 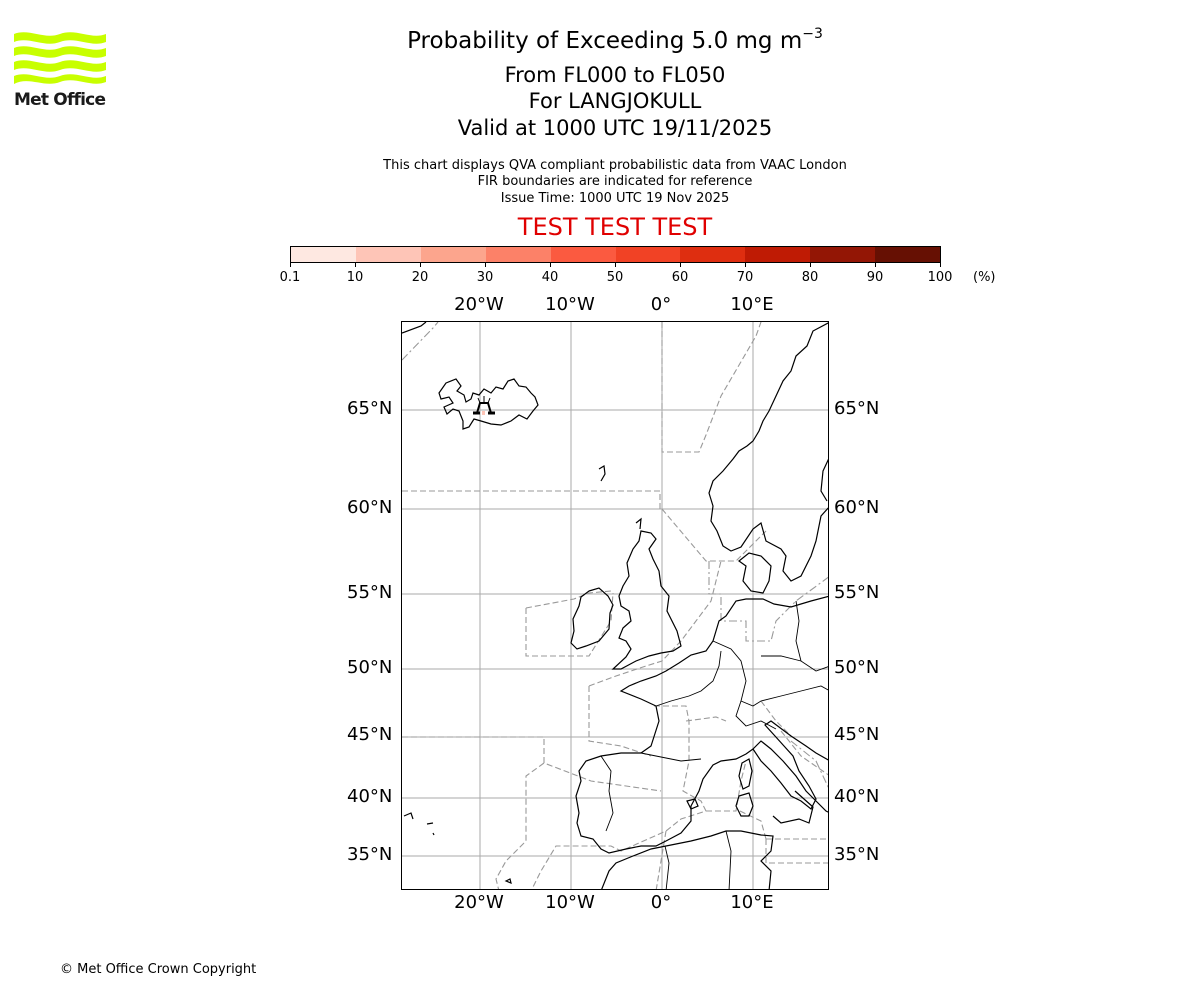 I want to click on lat-label-right: 40°N, so click(x=857, y=796).